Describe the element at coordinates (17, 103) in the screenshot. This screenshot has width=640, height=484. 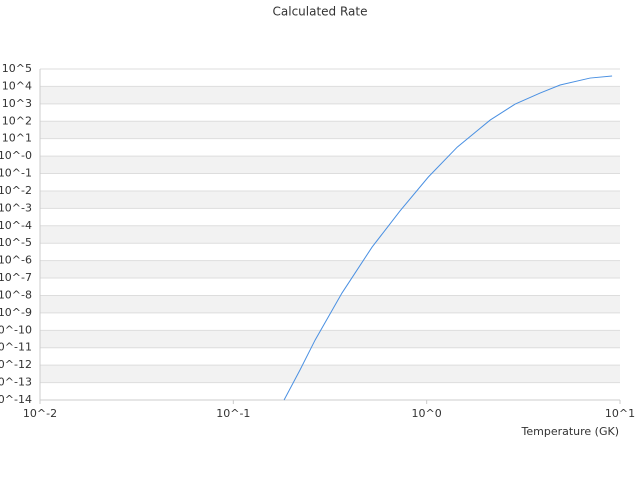
I see `y-tick-label: 10^3` at that location.